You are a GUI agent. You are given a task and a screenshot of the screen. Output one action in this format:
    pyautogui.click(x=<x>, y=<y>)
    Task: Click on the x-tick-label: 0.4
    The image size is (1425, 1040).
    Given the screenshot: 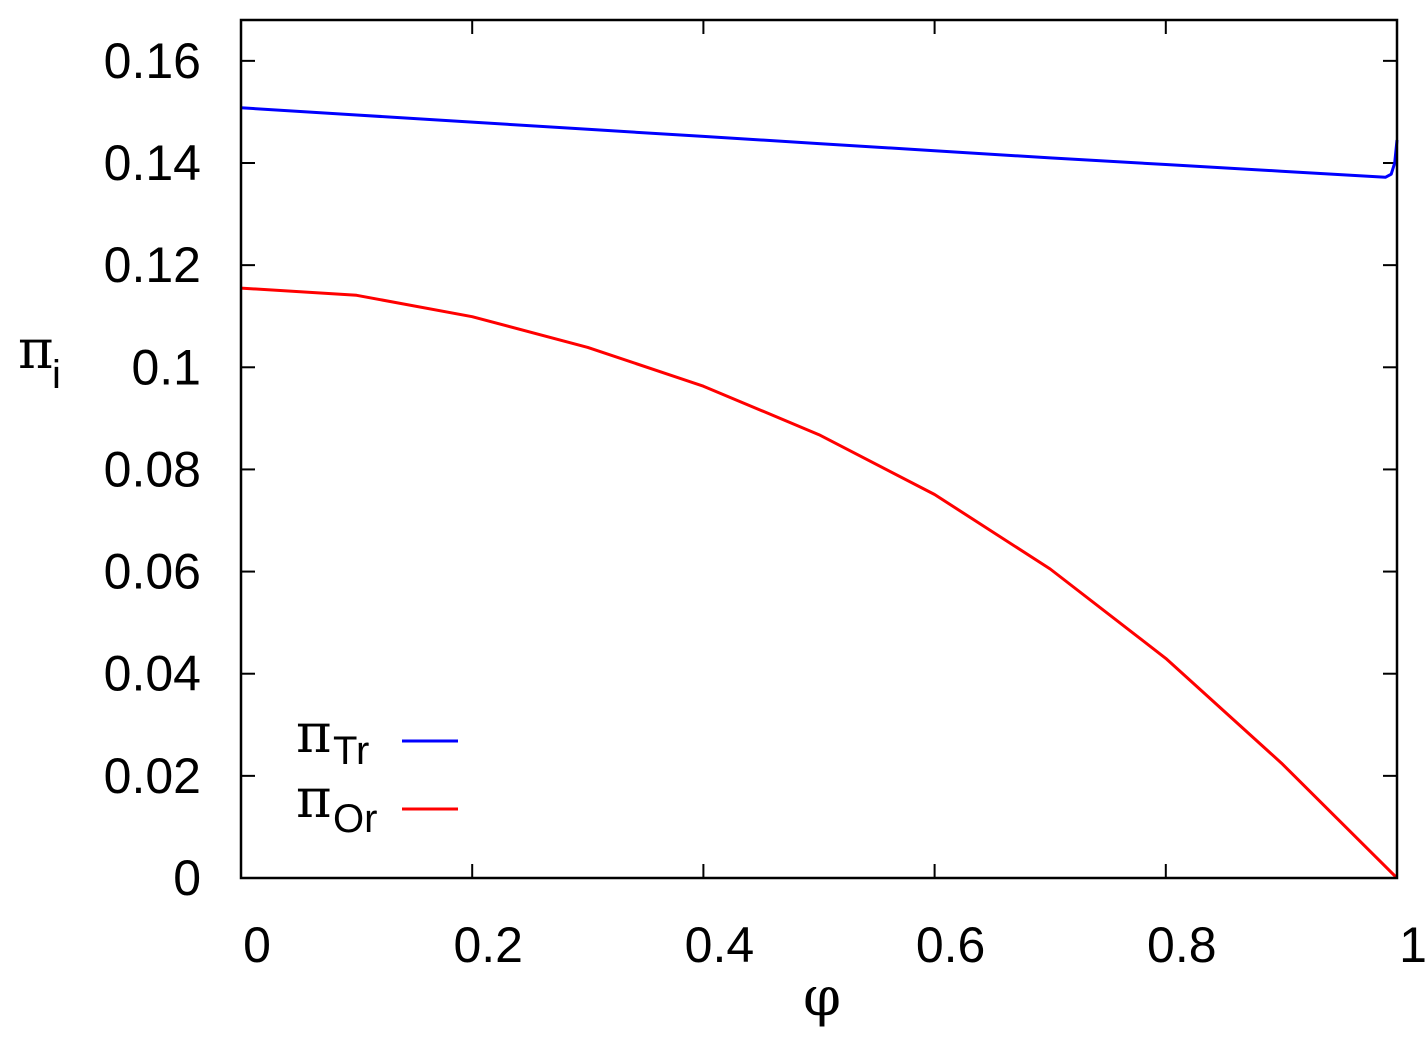 What is the action you would take?
    pyautogui.click(x=720, y=945)
    